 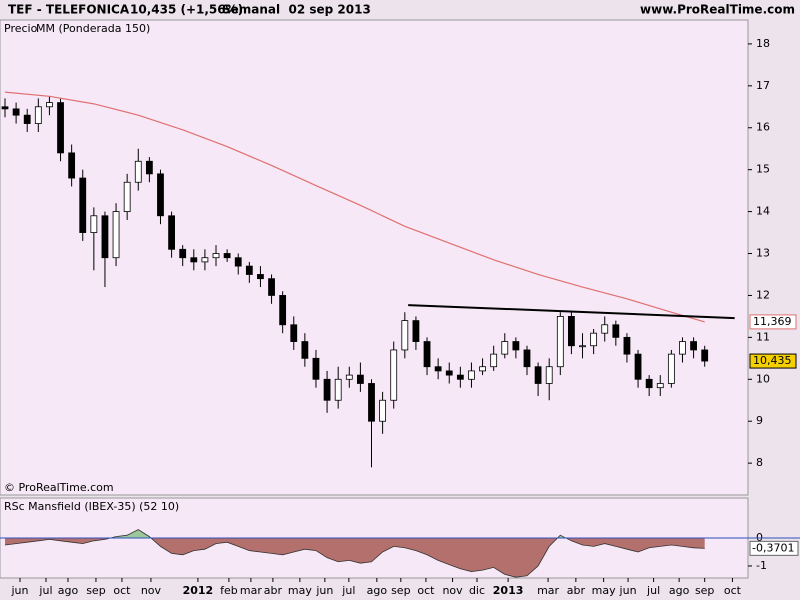 What do you see at coordinates (759, 420) in the screenshot?
I see `y-tick-label: 9` at bounding box center [759, 420].